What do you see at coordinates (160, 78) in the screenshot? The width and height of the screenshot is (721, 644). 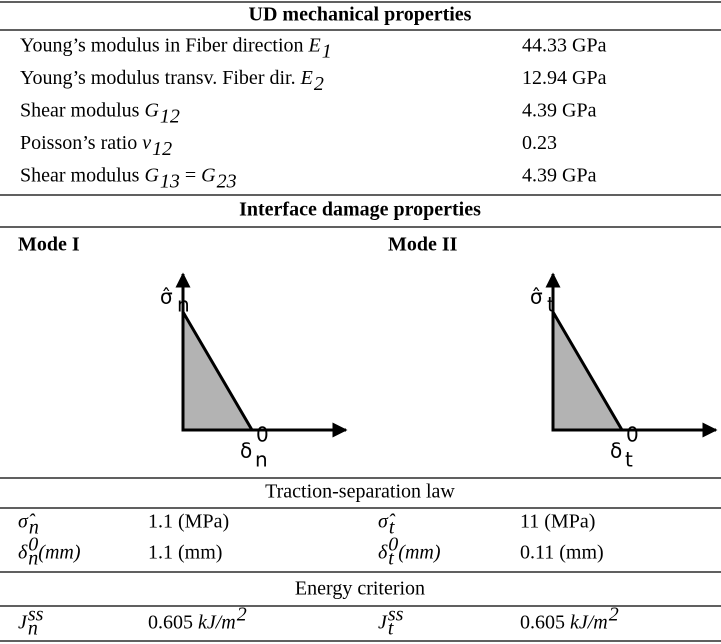 I see `cell-text: Young’s modulus transv. Fiber dir.` at bounding box center [160, 78].